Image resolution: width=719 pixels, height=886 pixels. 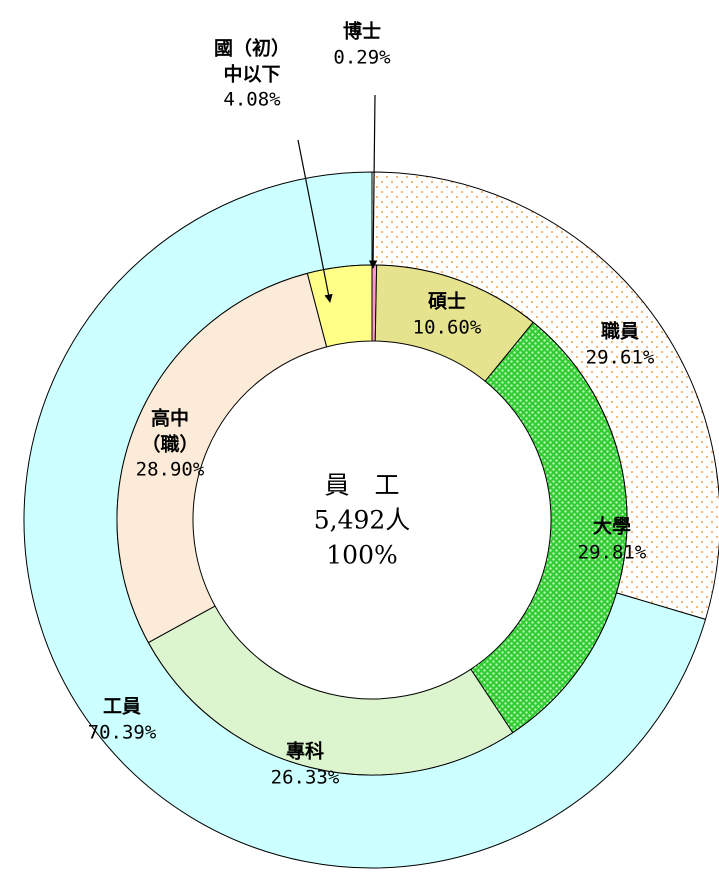 I want to click on slice-label: 國（初） 中以下 4.08%, so click(x=252, y=75).